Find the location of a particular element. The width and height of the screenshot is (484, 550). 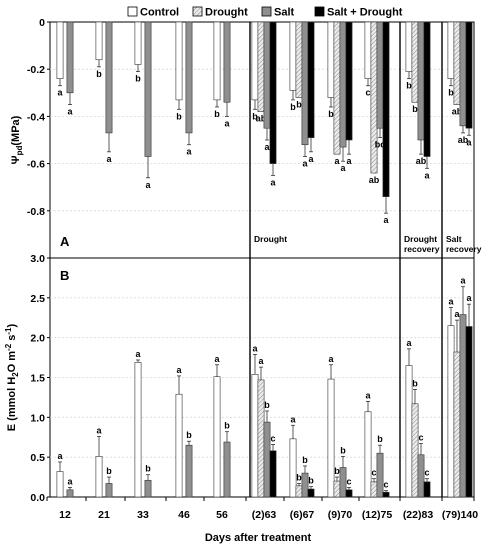

legend-label: Drought is located at coordinates (226, 13).